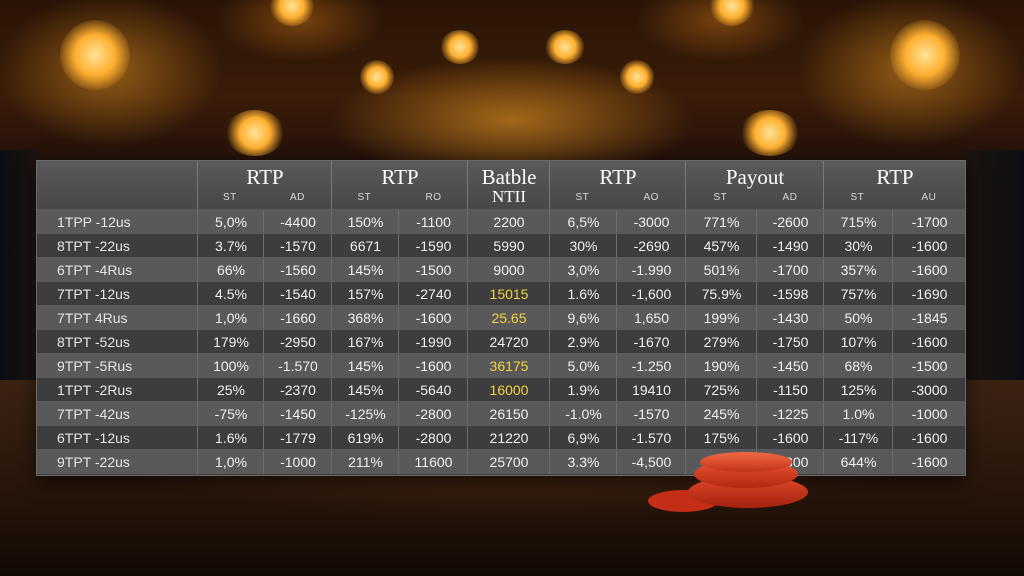  Describe the element at coordinates (433, 462) in the screenshot. I see `table-cell: 11600` at that location.